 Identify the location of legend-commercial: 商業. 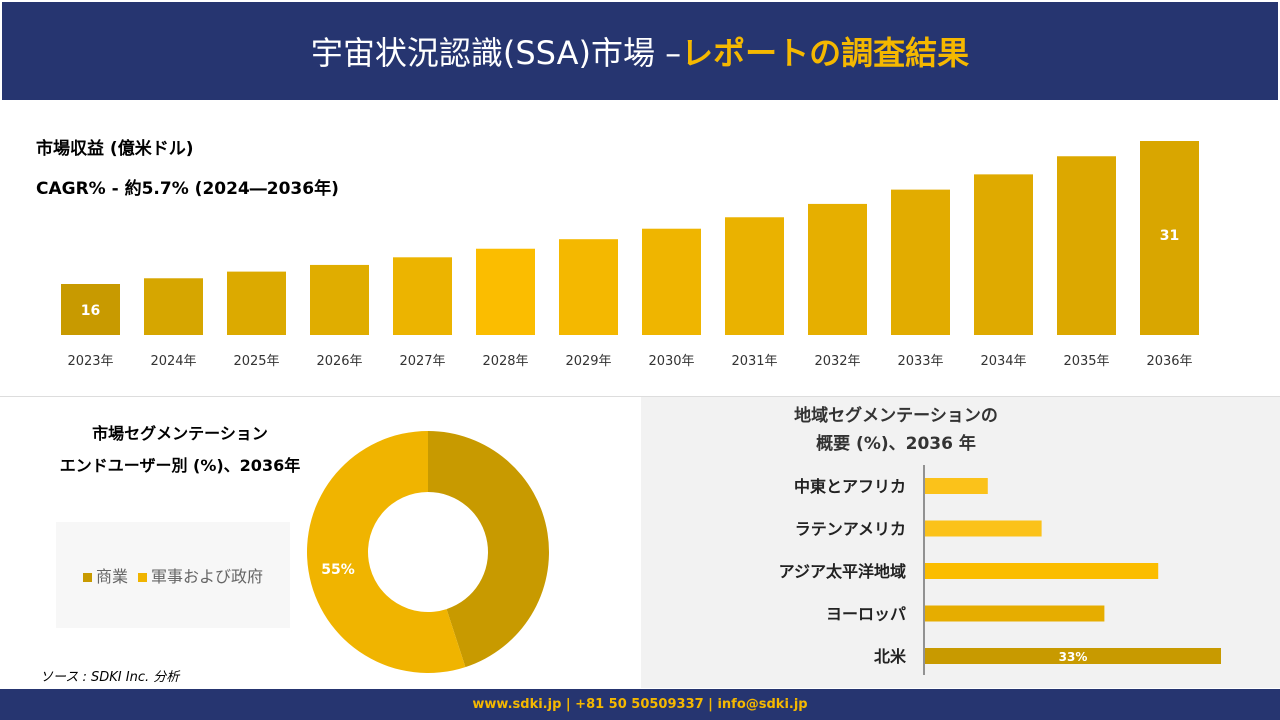
(105, 575).